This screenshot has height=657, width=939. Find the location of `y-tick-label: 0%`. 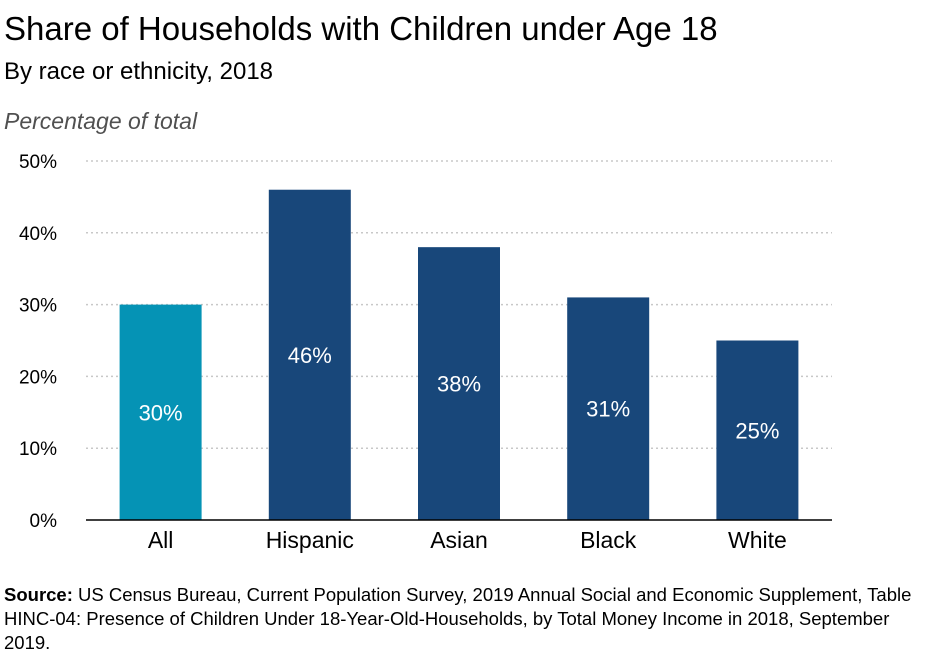

y-tick-label: 0% is located at coordinates (44, 521).